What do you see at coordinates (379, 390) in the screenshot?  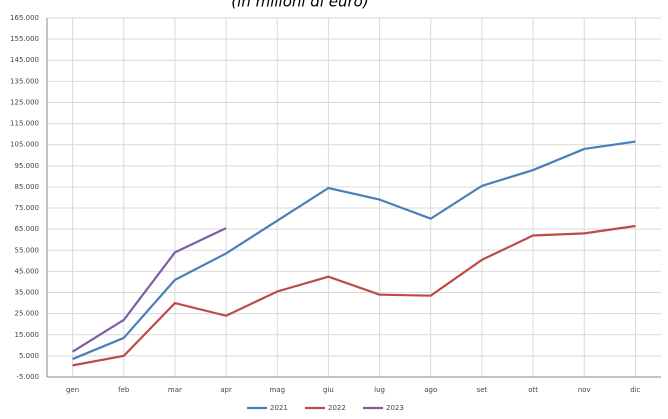 I see `x-tick-label: lug` at bounding box center [379, 390].